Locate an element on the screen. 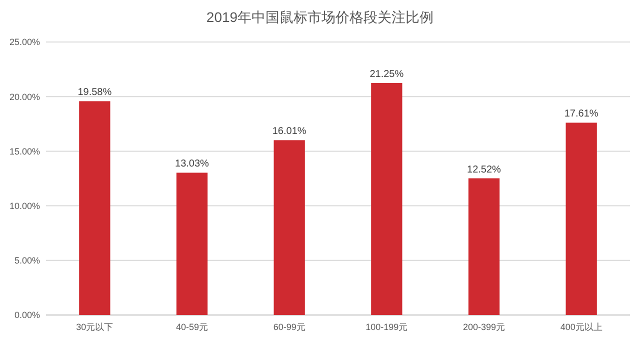 This screenshot has width=640, height=343. y-tick-label: 15.00% is located at coordinates (24, 151).